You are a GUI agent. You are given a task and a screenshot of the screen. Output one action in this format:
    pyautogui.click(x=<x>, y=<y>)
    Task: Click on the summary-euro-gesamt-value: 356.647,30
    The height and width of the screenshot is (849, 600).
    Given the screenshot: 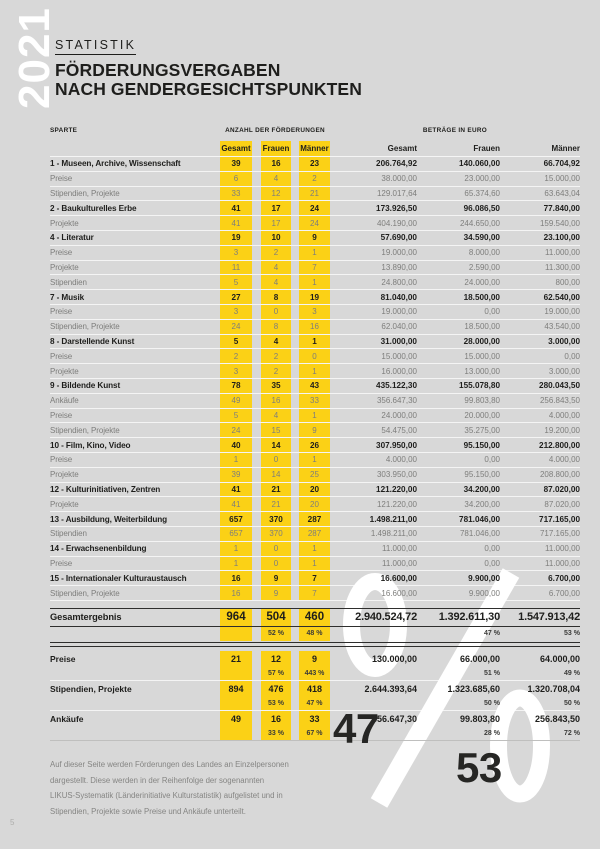 What is the action you would take?
    pyautogui.click(x=394, y=718)
    